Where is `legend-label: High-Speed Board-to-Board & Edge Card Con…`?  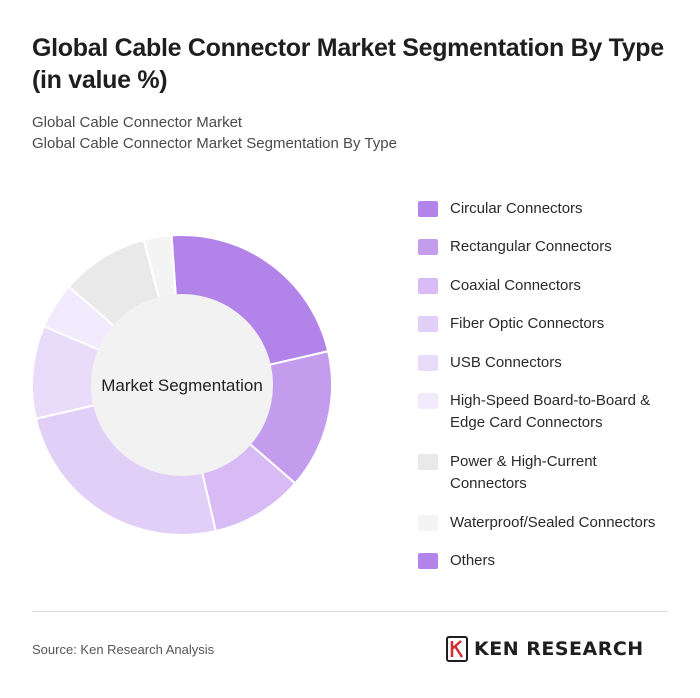 legend-label: High-Speed Board-to-Board & Edge Card Con… is located at coordinates (550, 411).